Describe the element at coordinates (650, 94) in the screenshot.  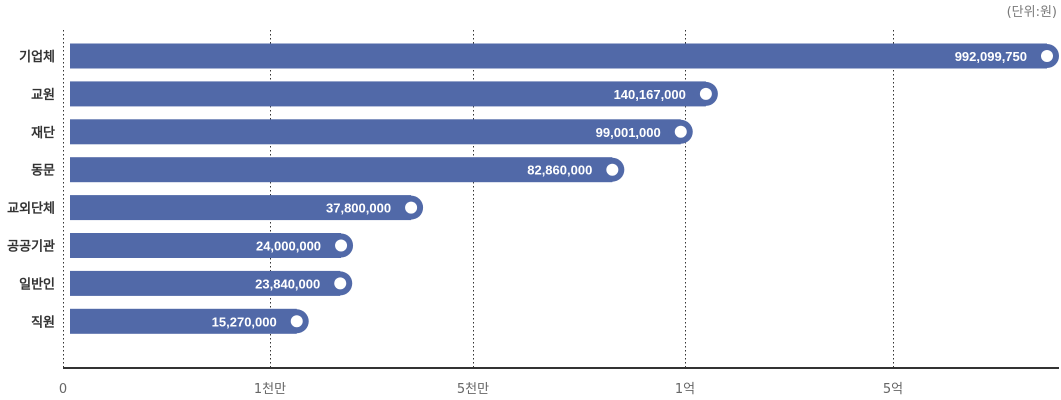
I see `value-label: 140,167,000` at that location.